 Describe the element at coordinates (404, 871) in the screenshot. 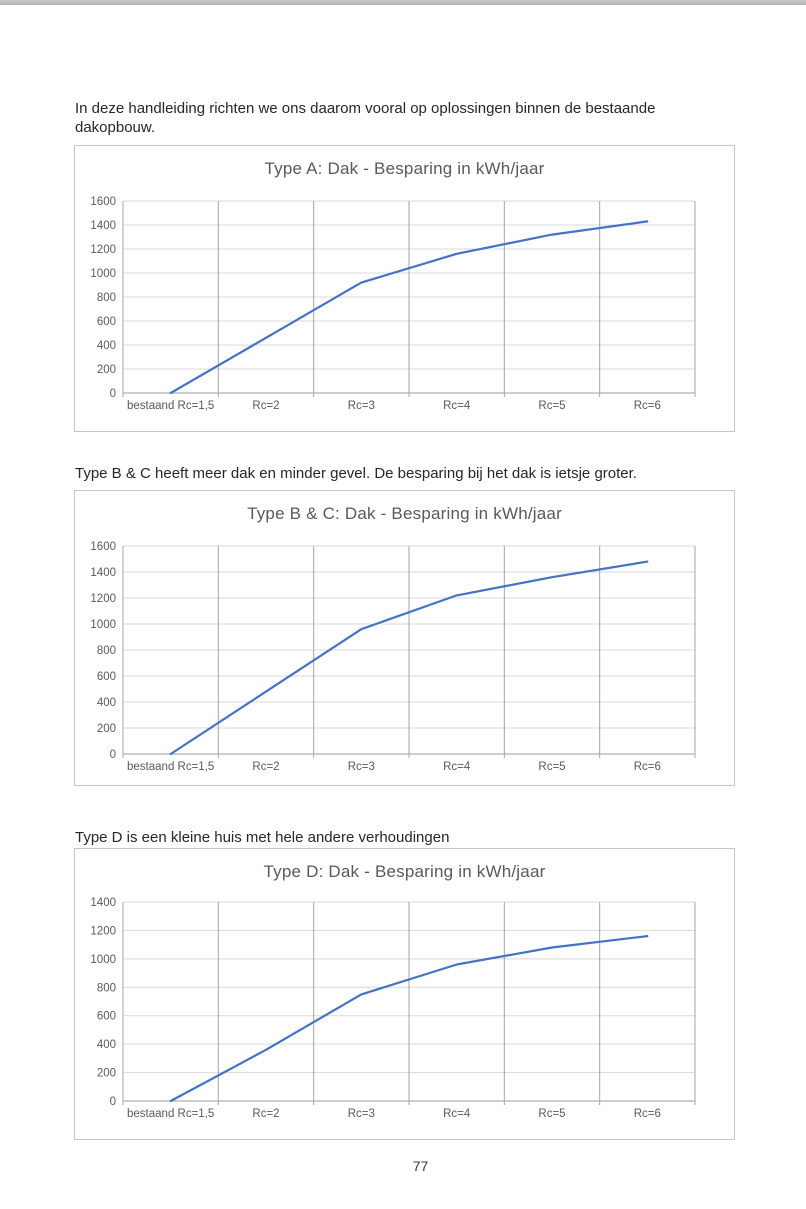

I see `chart-title-type-d: Type D: Dak - Besparing in kWh/jaar` at that location.